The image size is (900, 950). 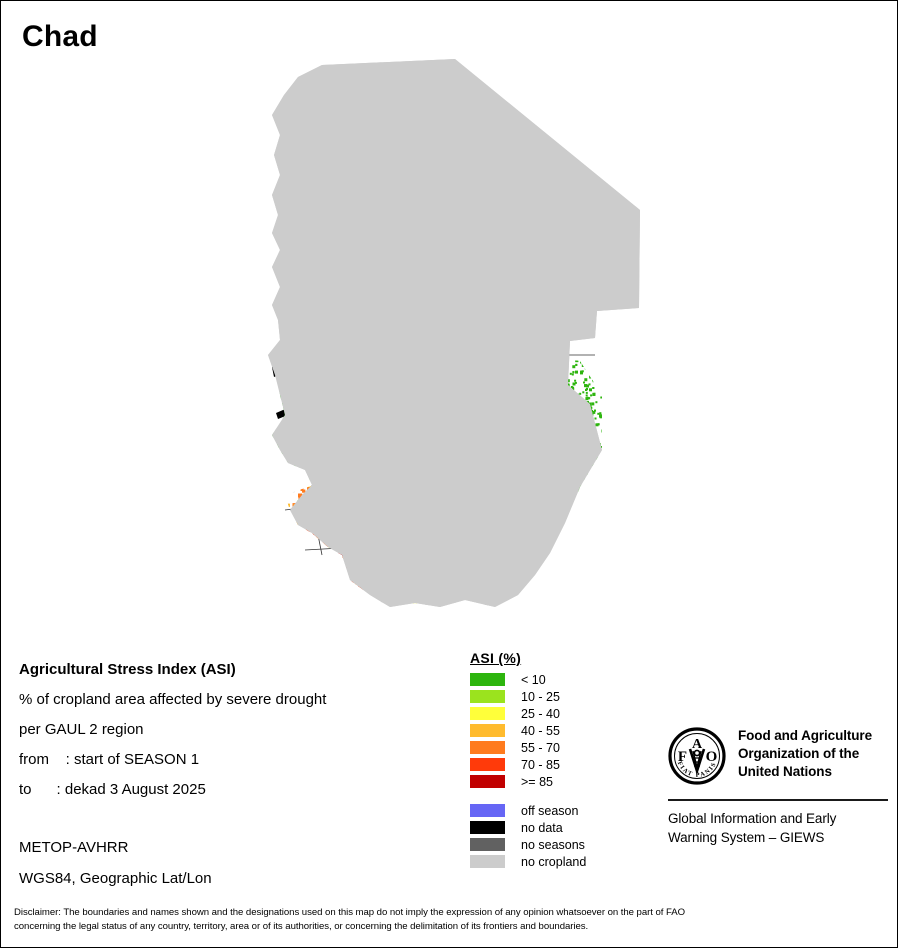 What do you see at coordinates (785, 771) in the screenshot?
I see `fao-name-line-3: United Nations` at bounding box center [785, 771].